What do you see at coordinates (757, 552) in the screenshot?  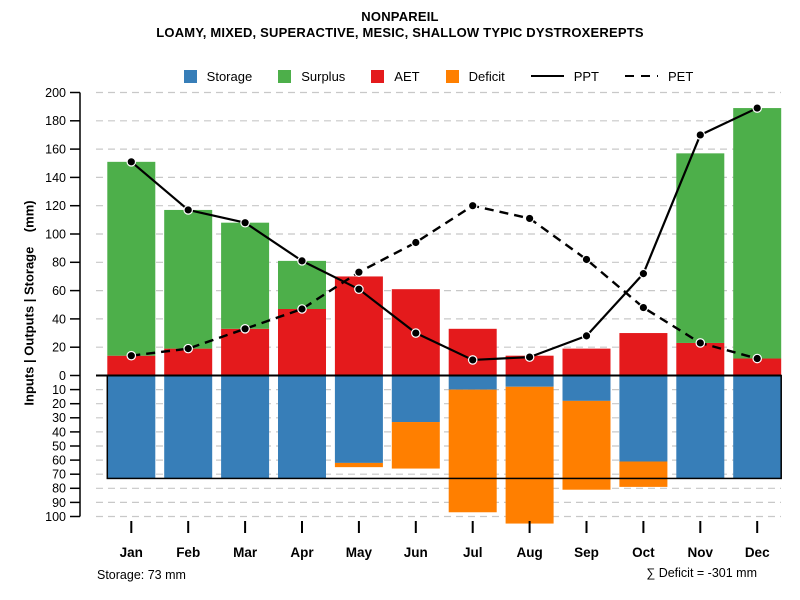 I see `month-label: Dec` at bounding box center [757, 552].